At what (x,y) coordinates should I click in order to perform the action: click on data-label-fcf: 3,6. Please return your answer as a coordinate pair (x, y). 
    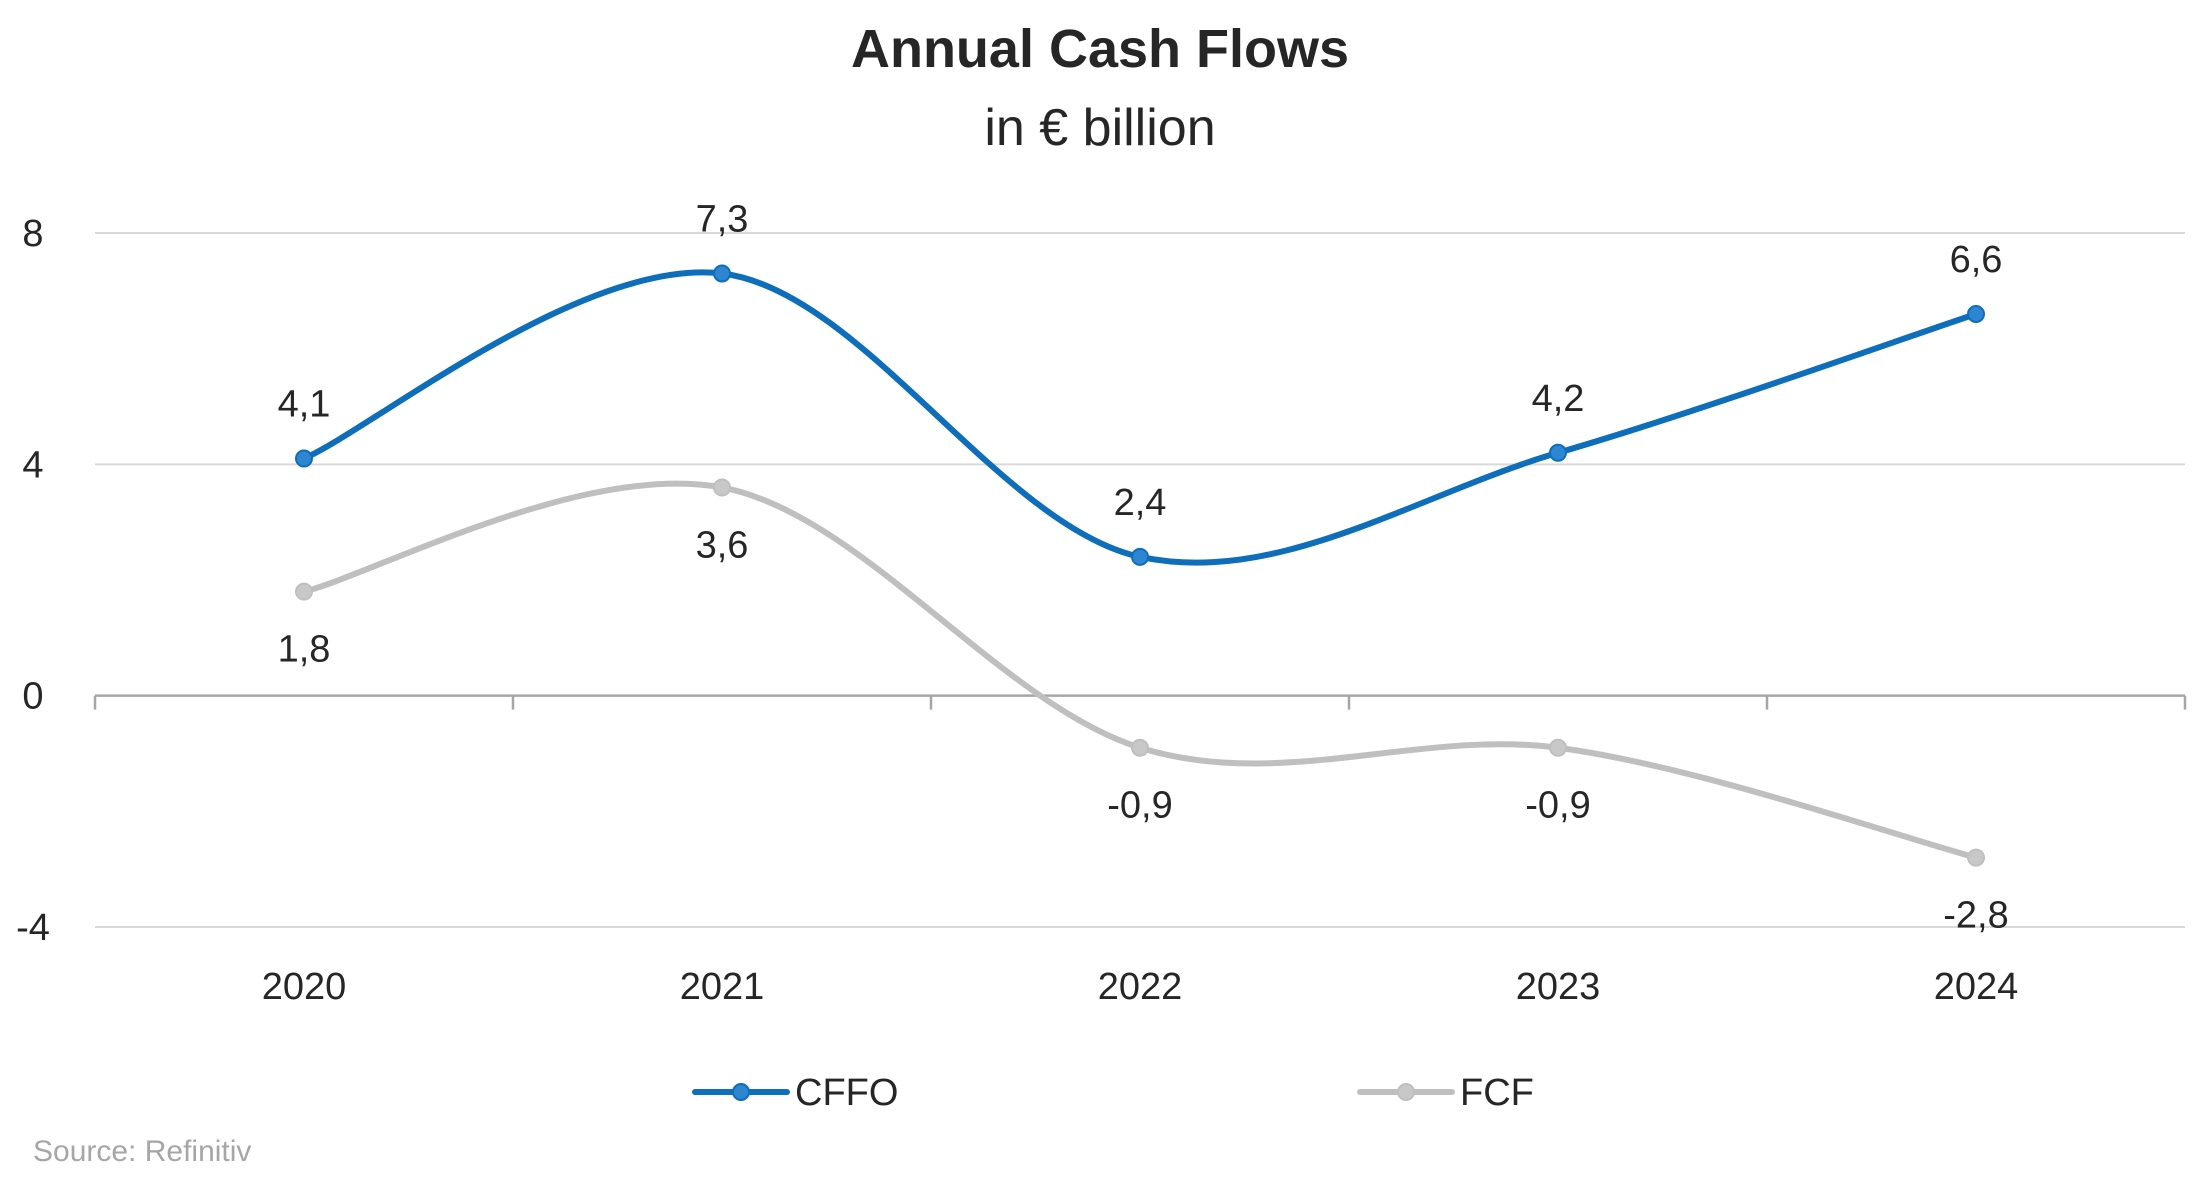
    Looking at the image, I should click on (722, 545).